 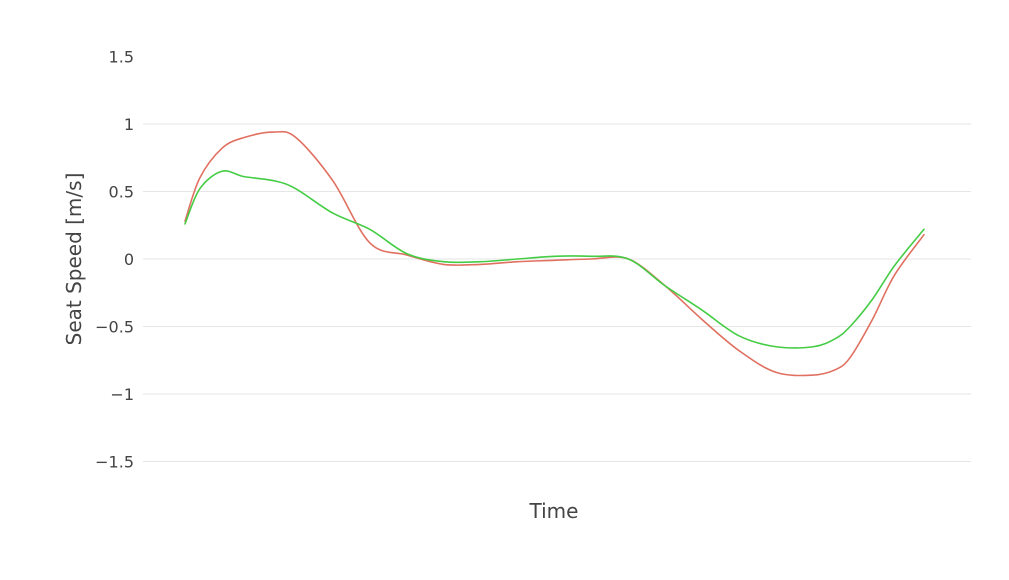 I want to click on y-tick-label: 0, so click(x=129, y=259).